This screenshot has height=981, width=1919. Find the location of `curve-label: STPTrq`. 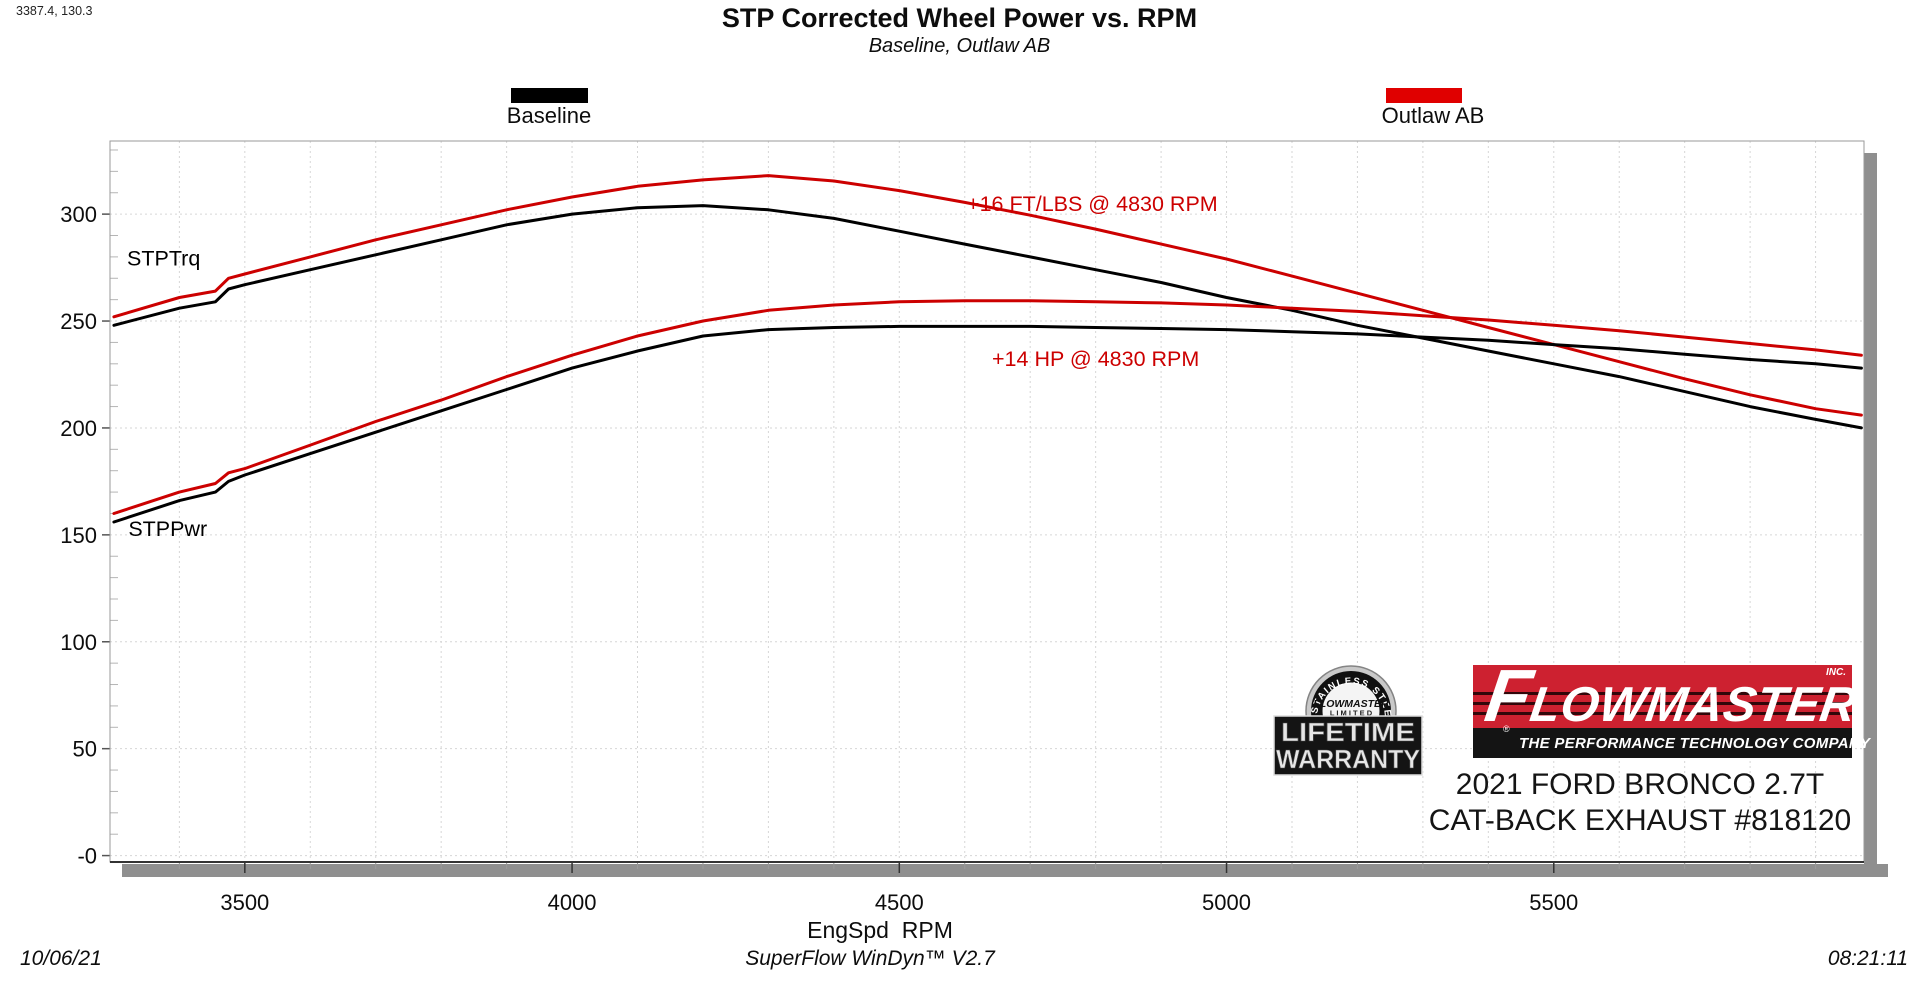

curve-label: STPTrq is located at coordinates (163, 258).